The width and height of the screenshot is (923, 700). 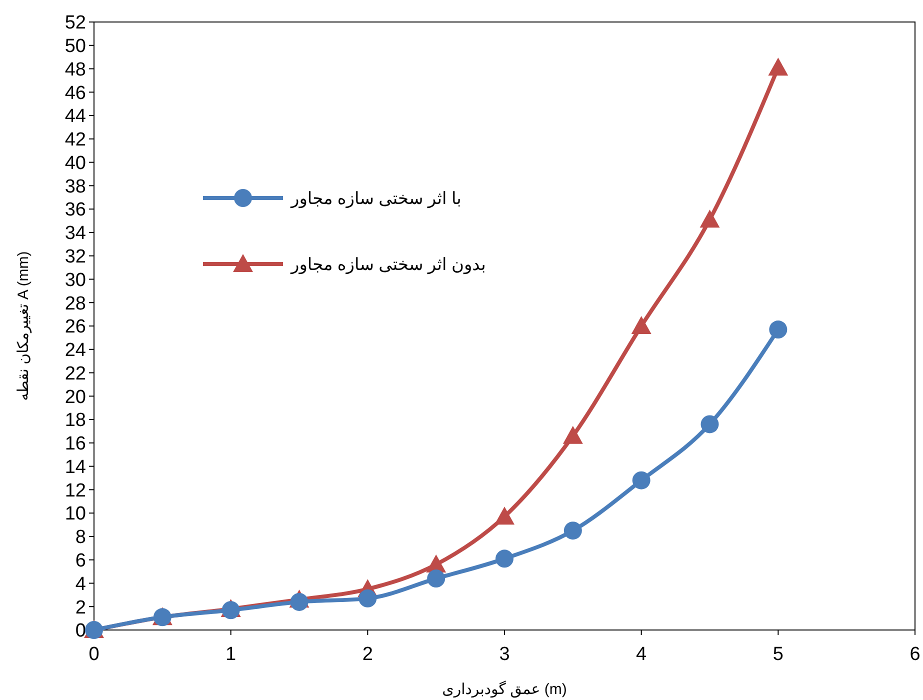 I want to click on y-tick-label: 16, so click(x=75, y=444).